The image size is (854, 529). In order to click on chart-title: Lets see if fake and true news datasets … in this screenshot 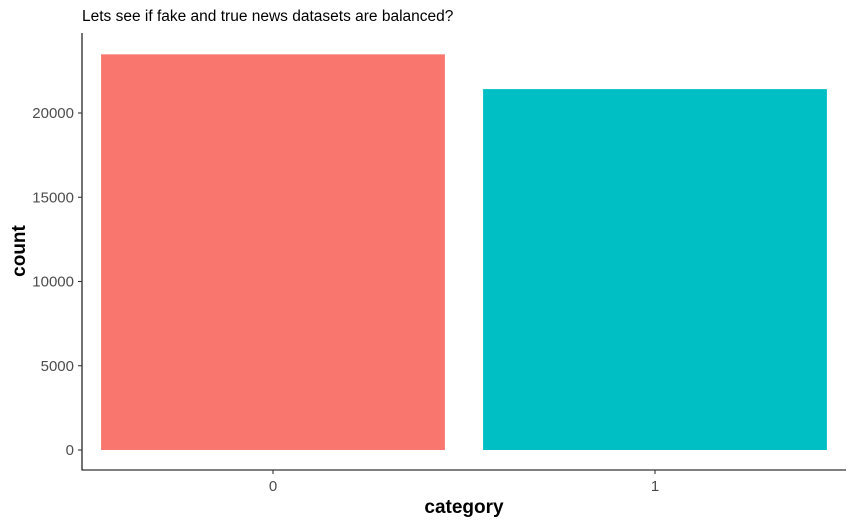, I will do `click(268, 16)`.